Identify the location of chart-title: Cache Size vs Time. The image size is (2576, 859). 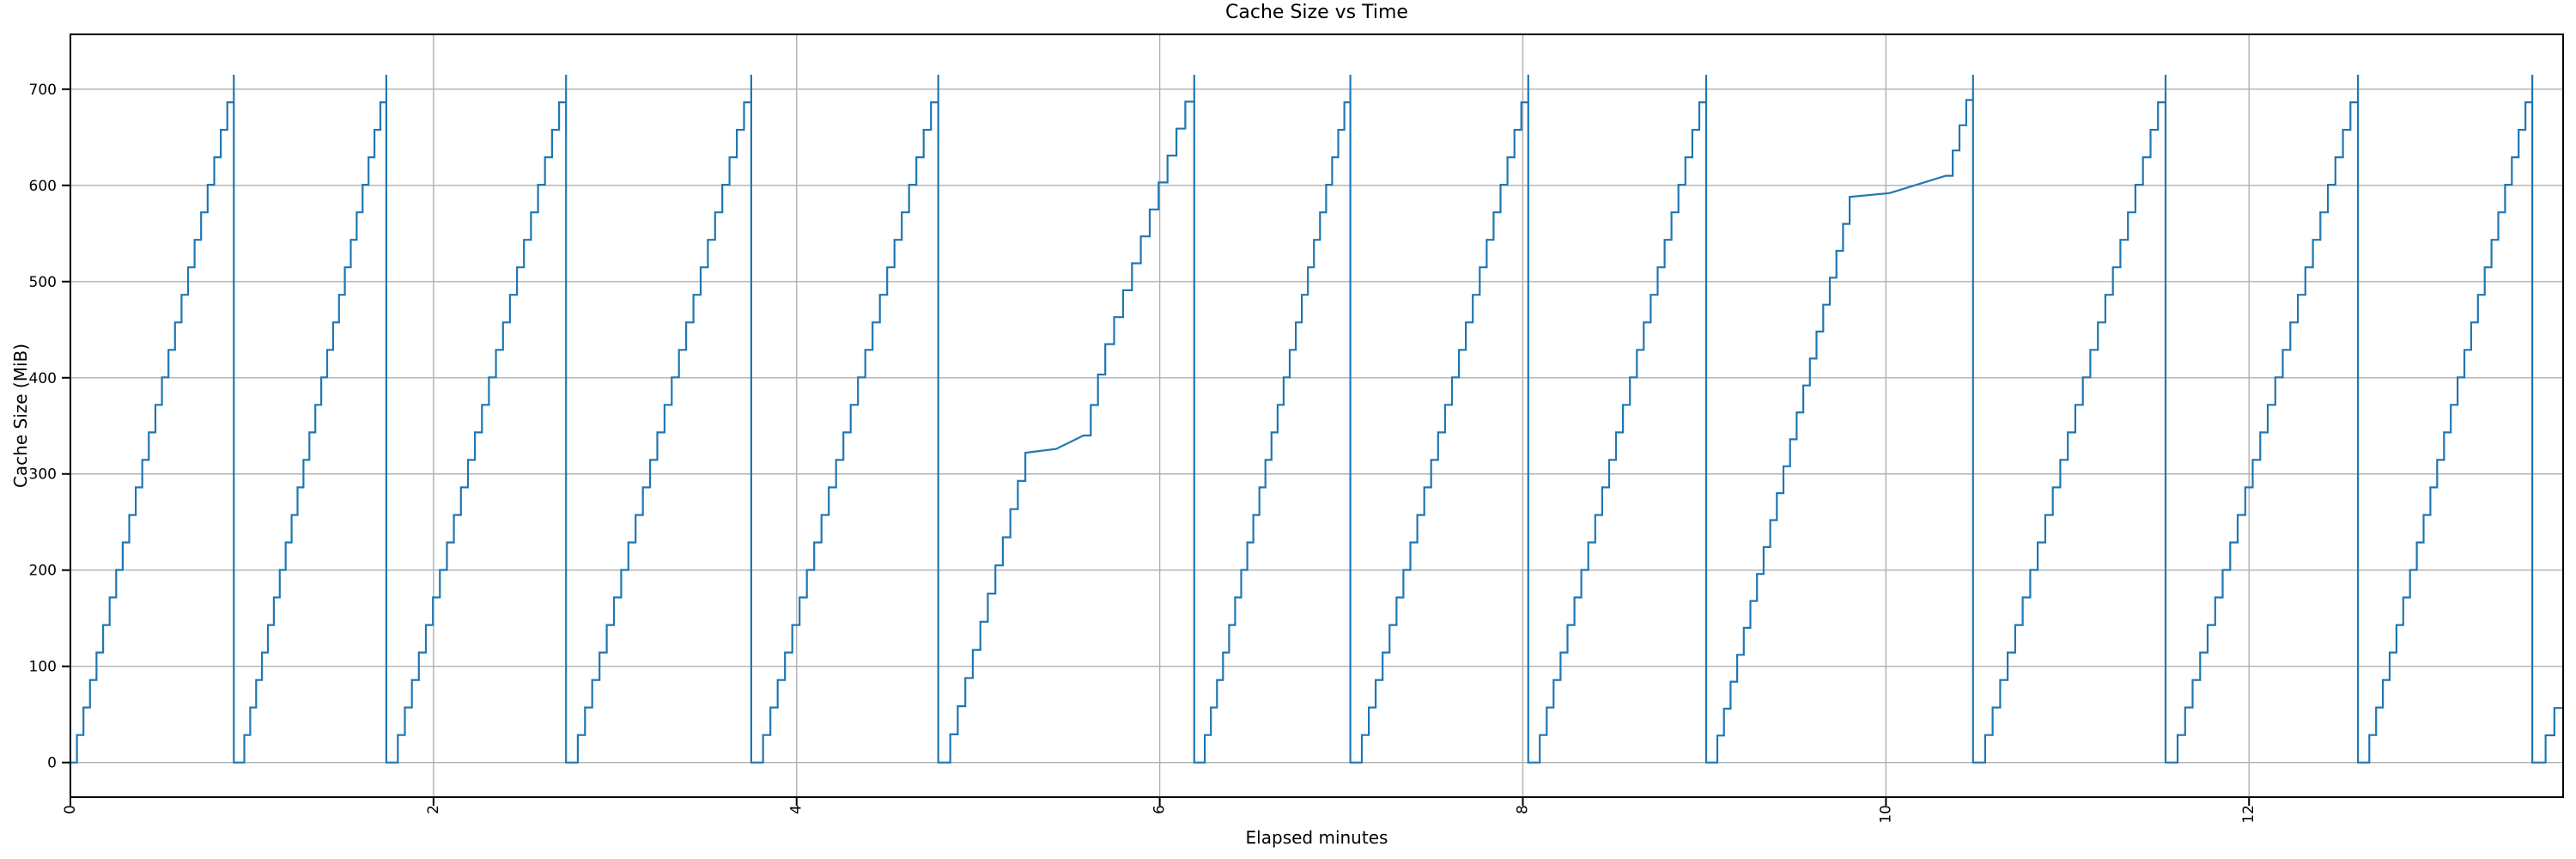
(1316, 13).